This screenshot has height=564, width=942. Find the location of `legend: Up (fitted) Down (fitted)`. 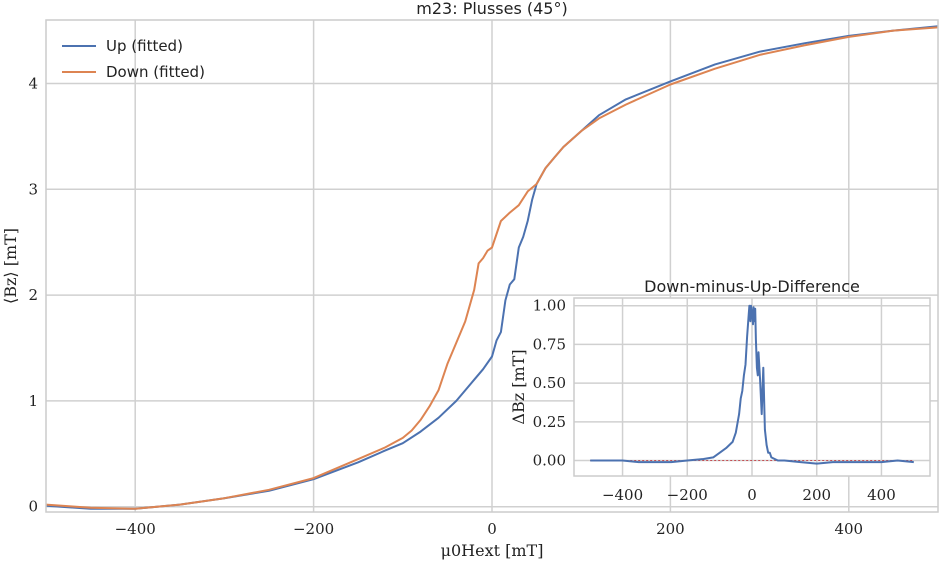

legend: Up (fitted) Down (fitted) is located at coordinates (133, 59).